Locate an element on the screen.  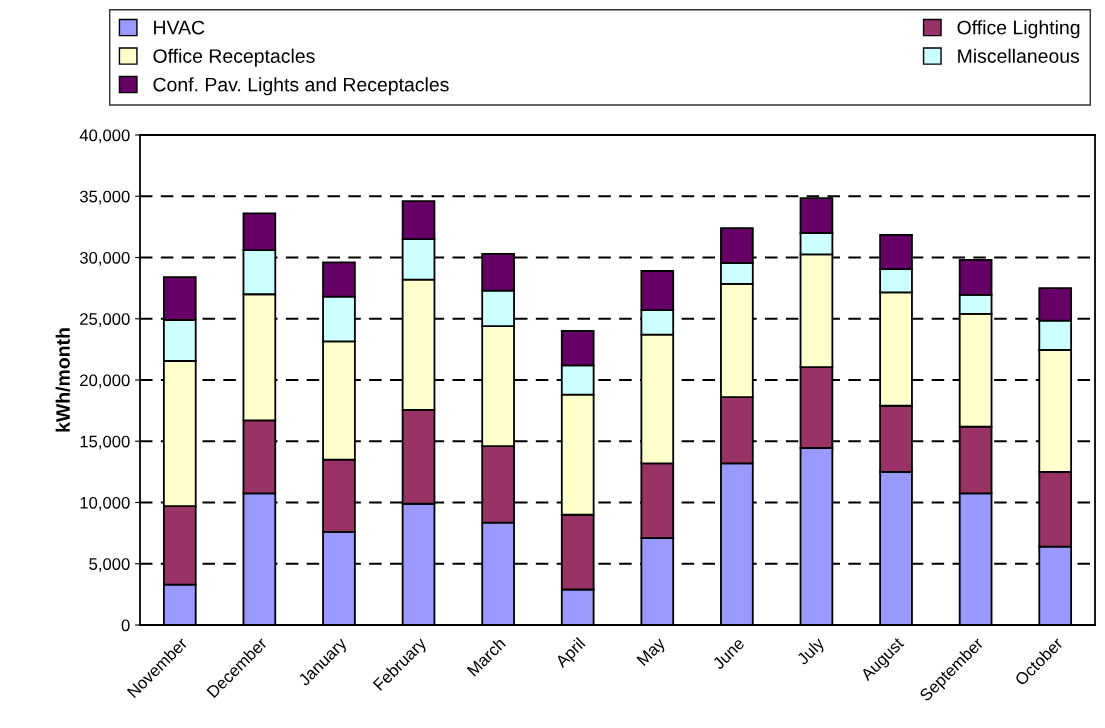
y-tick-label: 15,000 is located at coordinates (105, 442).